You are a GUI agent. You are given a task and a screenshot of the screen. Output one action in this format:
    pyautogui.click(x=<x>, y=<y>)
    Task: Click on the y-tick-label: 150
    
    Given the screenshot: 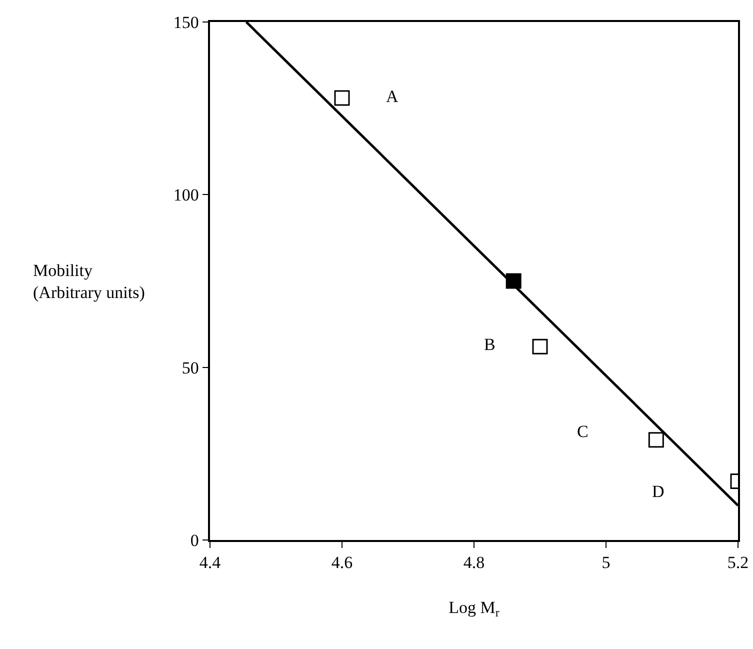 What is the action you would take?
    pyautogui.click(x=186, y=22)
    